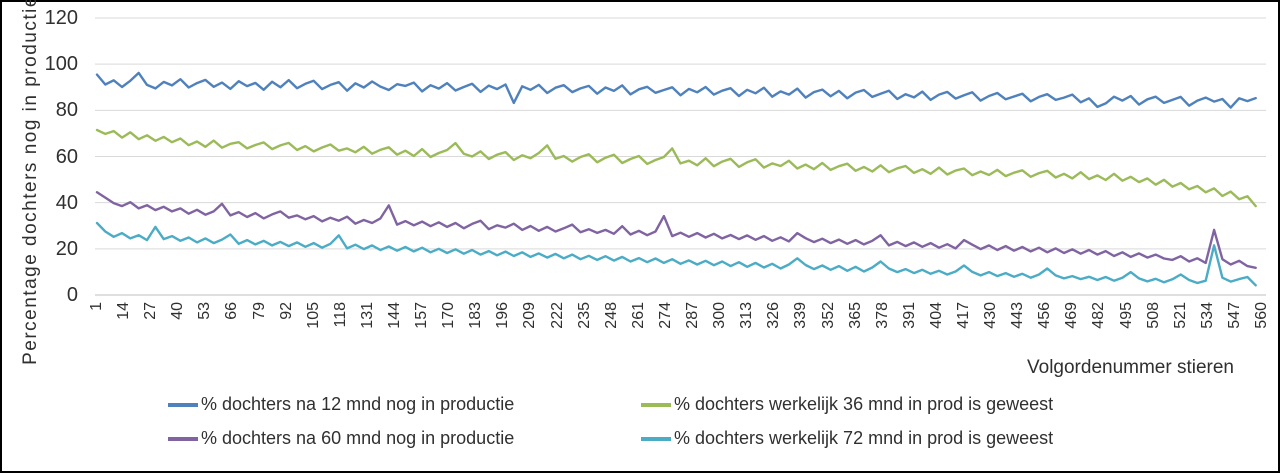 The height and width of the screenshot is (473, 1280). What do you see at coordinates (395, 315) in the screenshot?
I see `x-tick-label-144: 144` at bounding box center [395, 315].